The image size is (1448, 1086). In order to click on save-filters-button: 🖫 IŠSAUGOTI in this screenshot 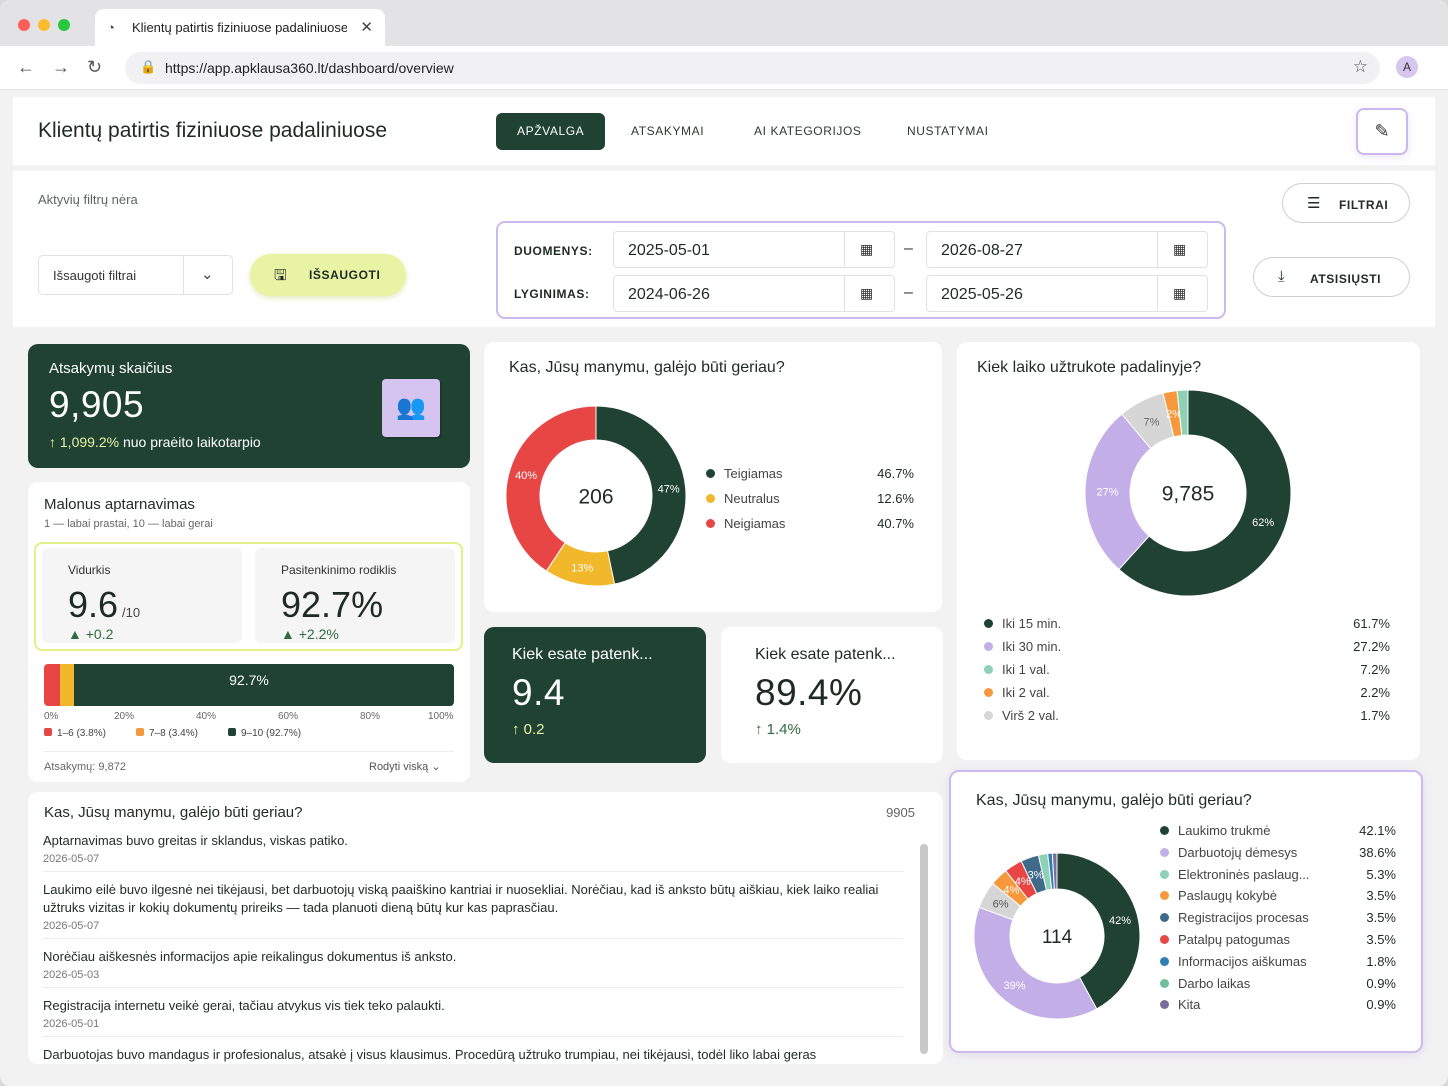, I will do `click(328, 275)`.